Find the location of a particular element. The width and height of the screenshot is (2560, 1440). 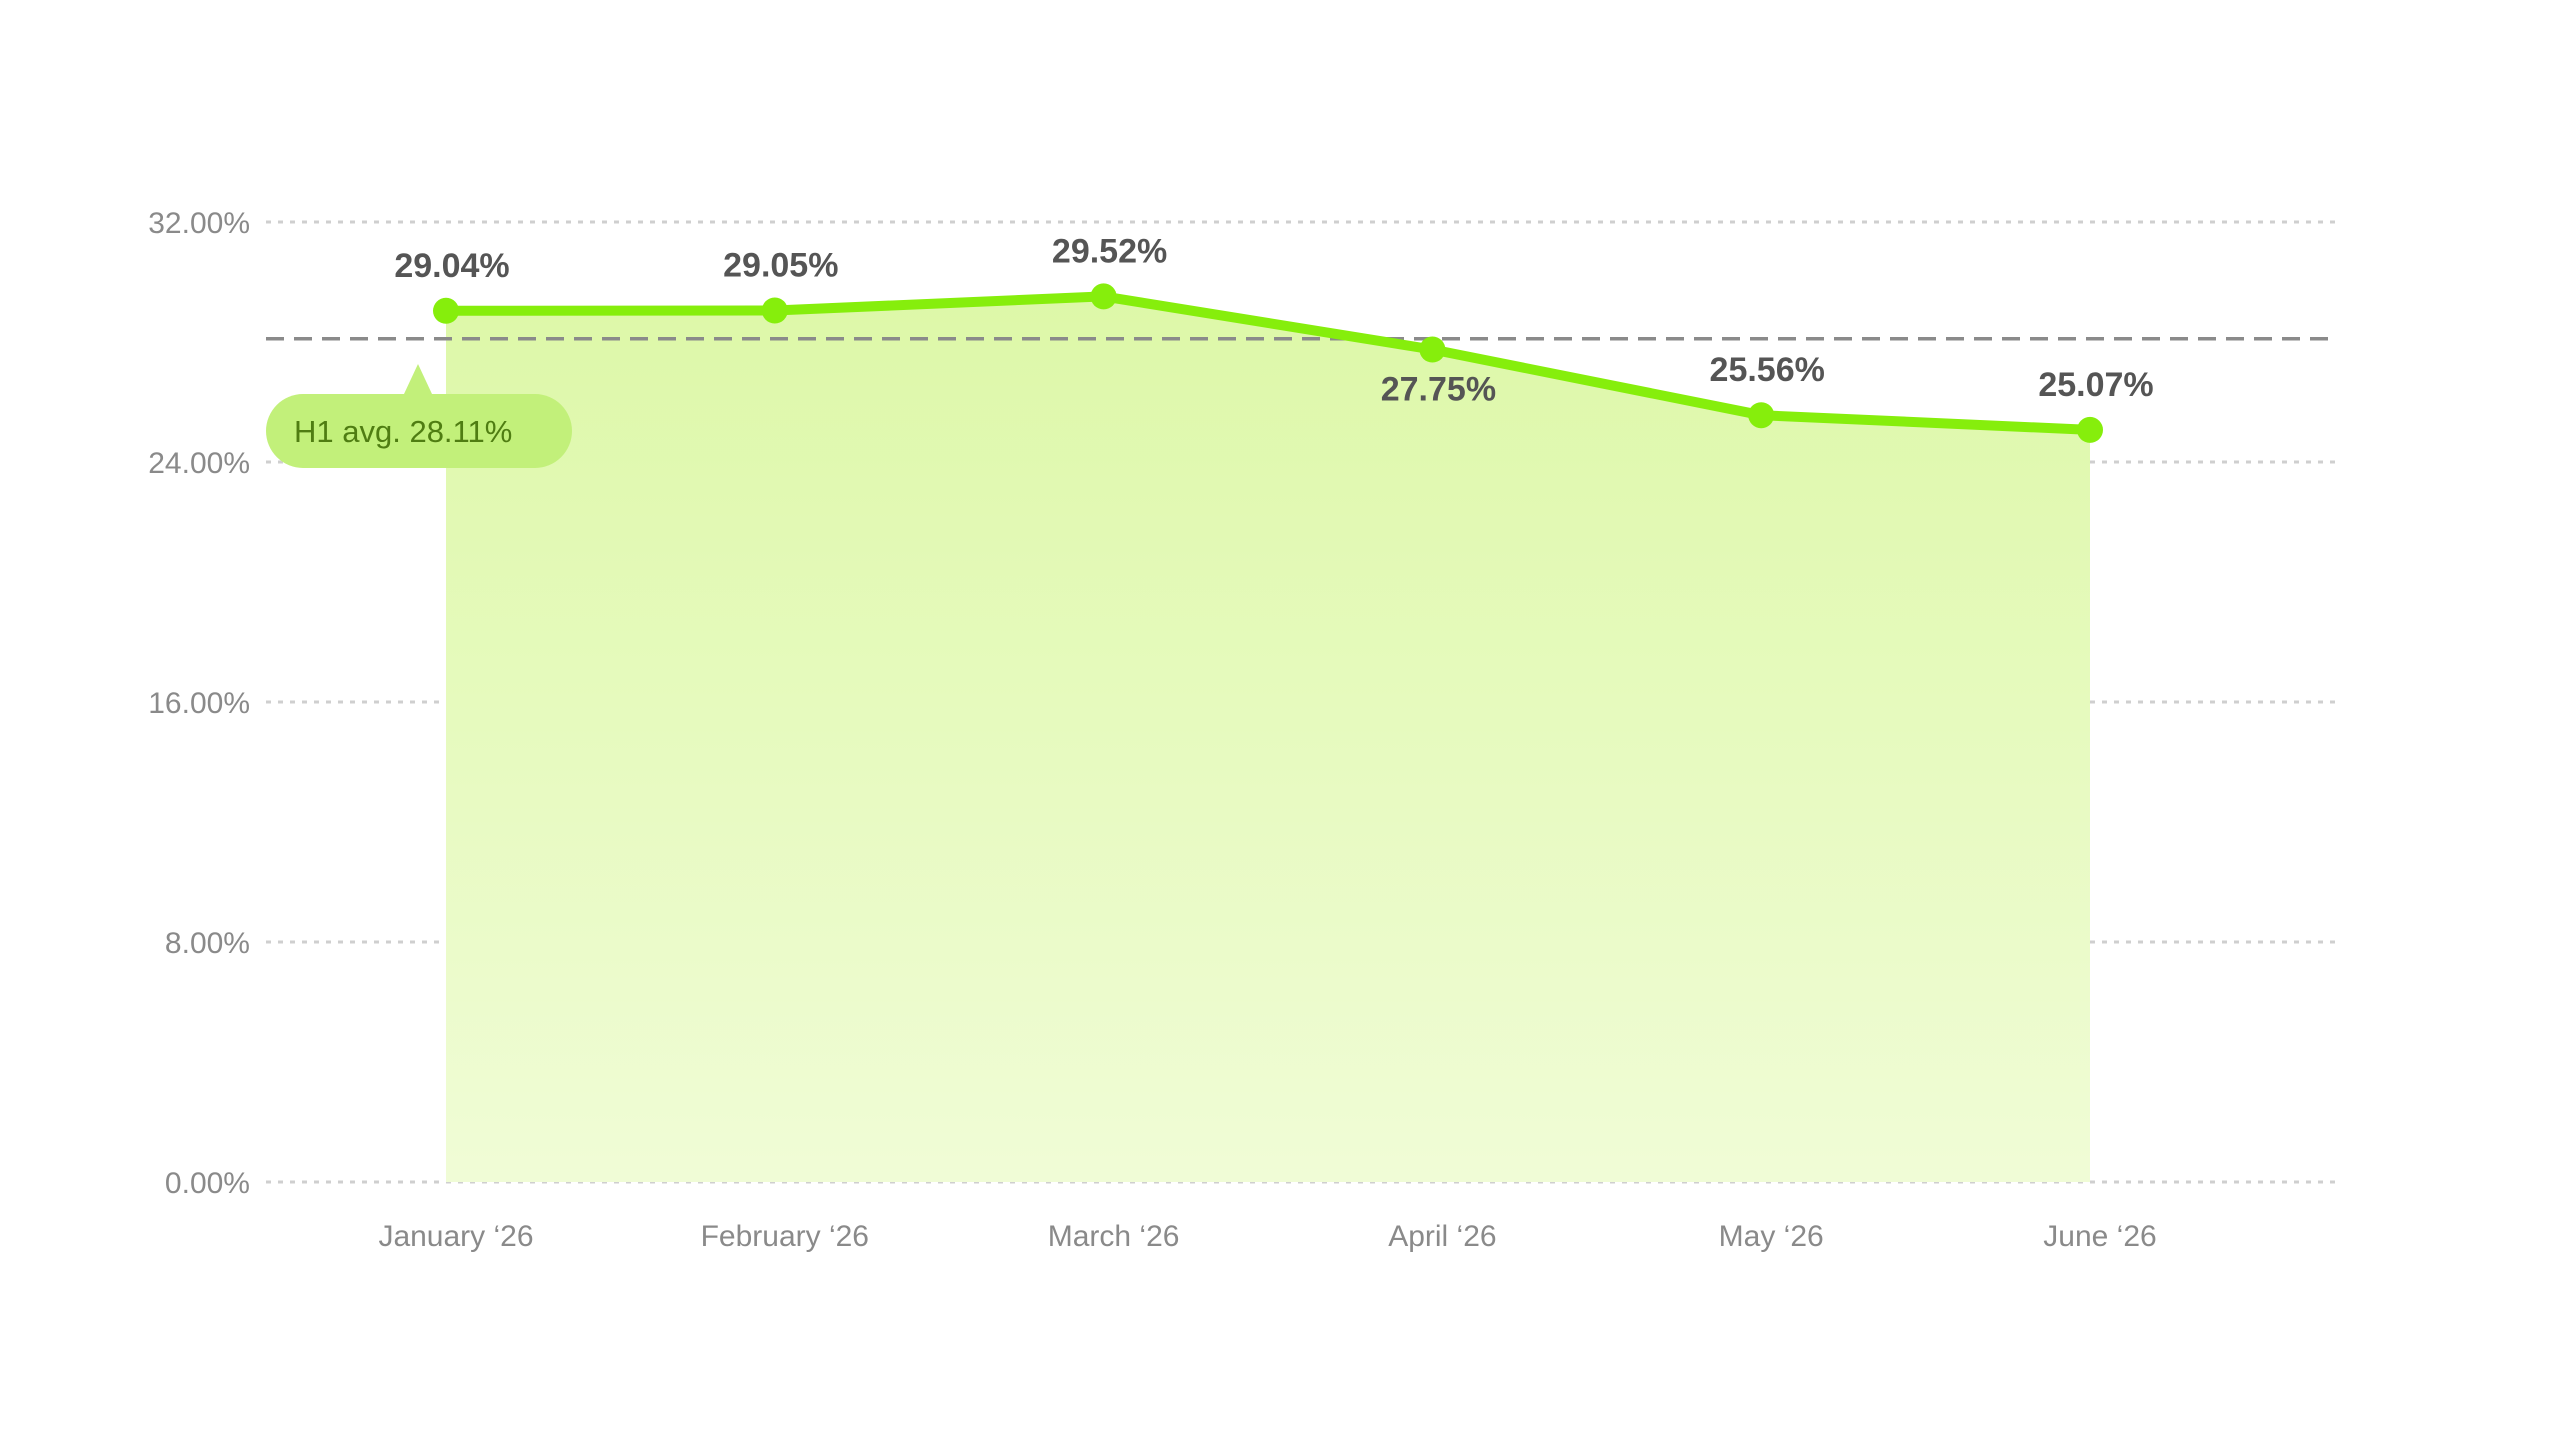

y-tick-label: 0.00% is located at coordinates (207, 1183).